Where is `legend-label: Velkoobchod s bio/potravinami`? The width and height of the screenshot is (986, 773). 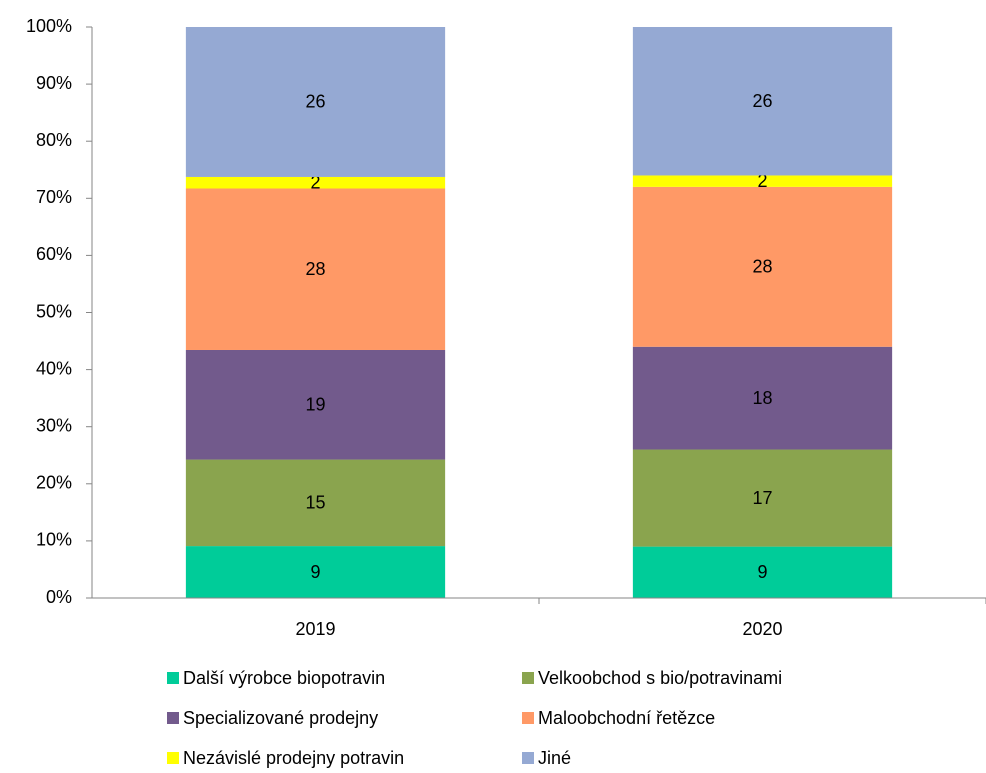 legend-label: Velkoobchod s bio/potravinami is located at coordinates (660, 678).